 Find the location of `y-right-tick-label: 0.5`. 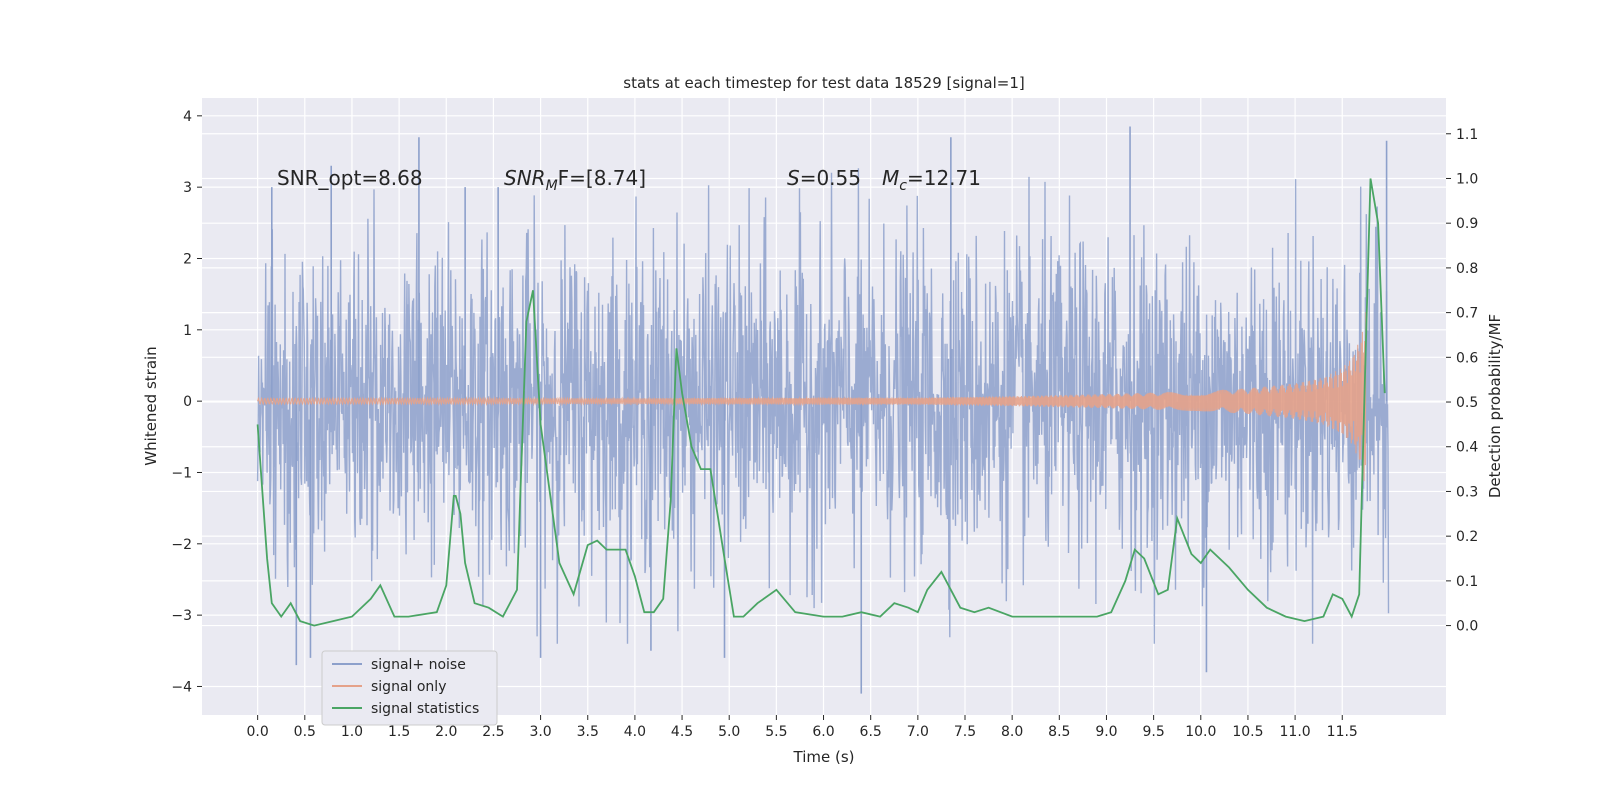

y-right-tick-label: 0.5 is located at coordinates (1467, 403).